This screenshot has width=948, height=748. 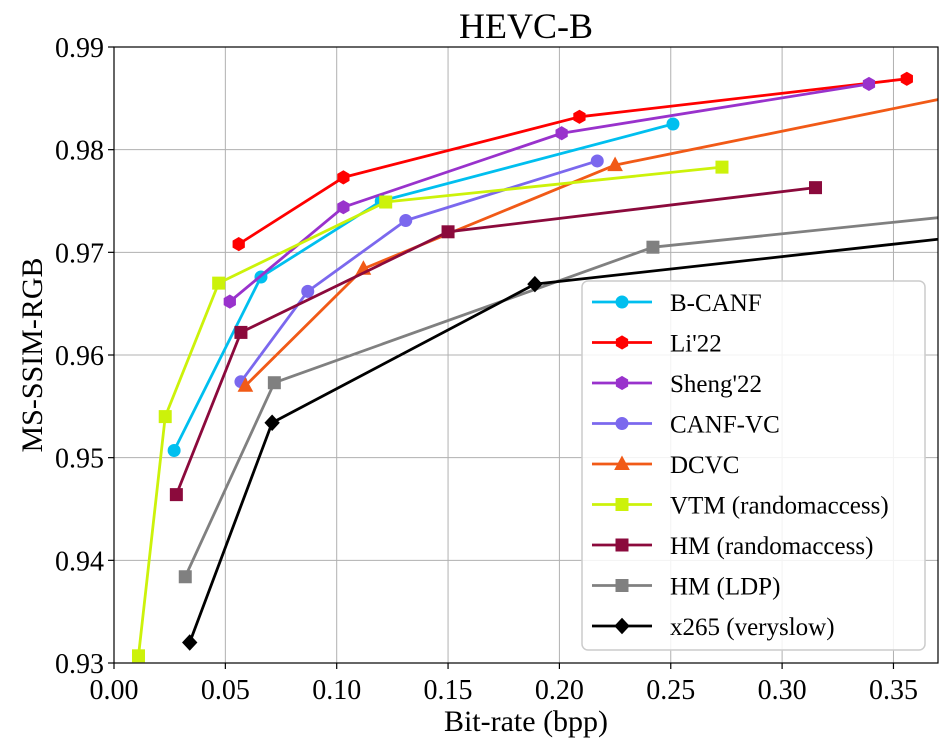 I want to click on y-tick-label: 0.99, so click(x=79, y=48).